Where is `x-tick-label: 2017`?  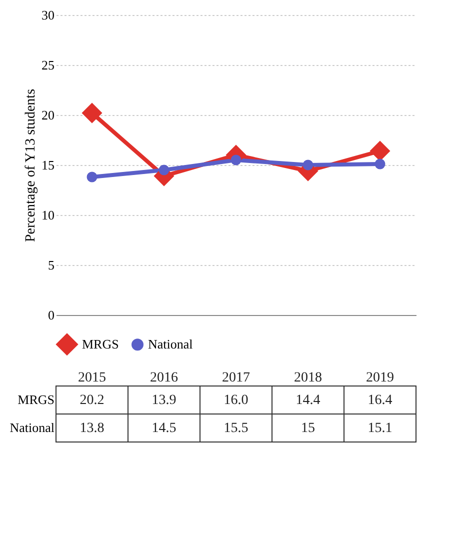 x-tick-label: 2017 is located at coordinates (236, 378).